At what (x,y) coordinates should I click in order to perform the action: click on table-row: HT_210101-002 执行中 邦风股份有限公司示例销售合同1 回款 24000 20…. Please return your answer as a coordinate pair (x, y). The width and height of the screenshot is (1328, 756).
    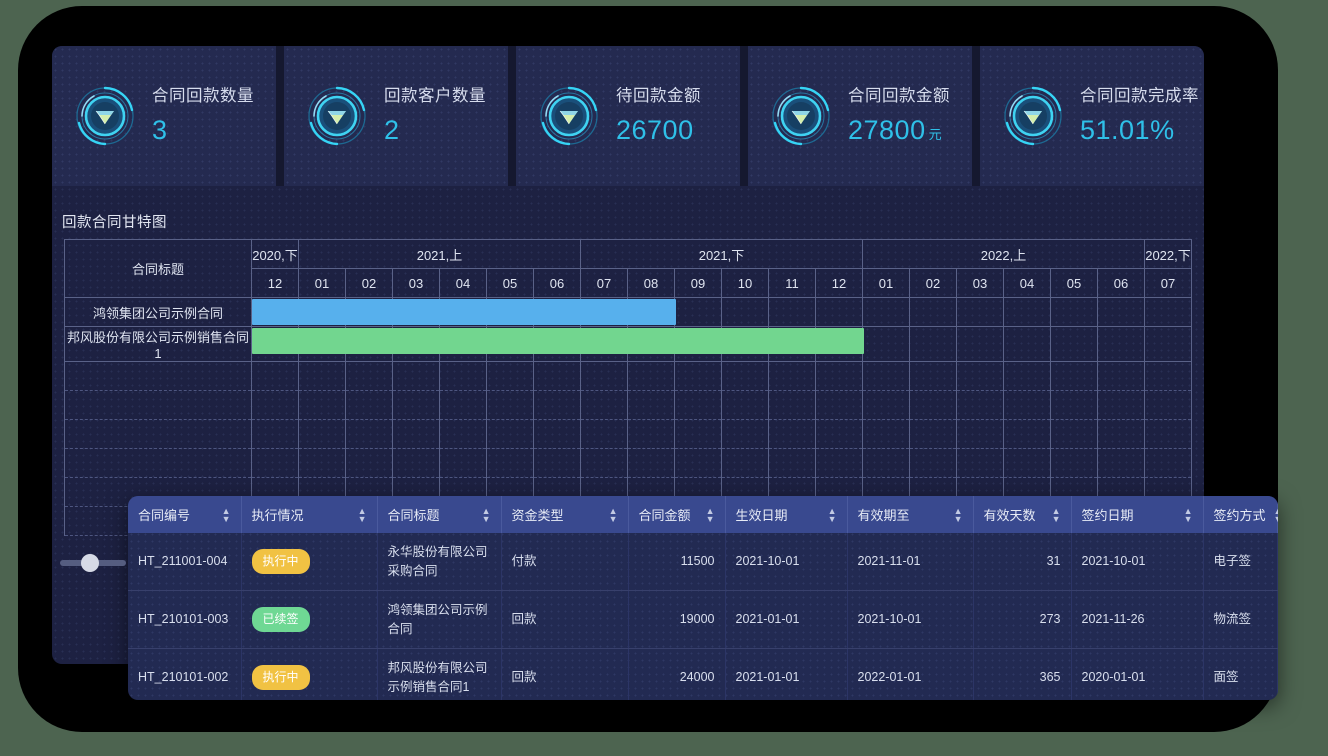
    Looking at the image, I should click on (703, 674).